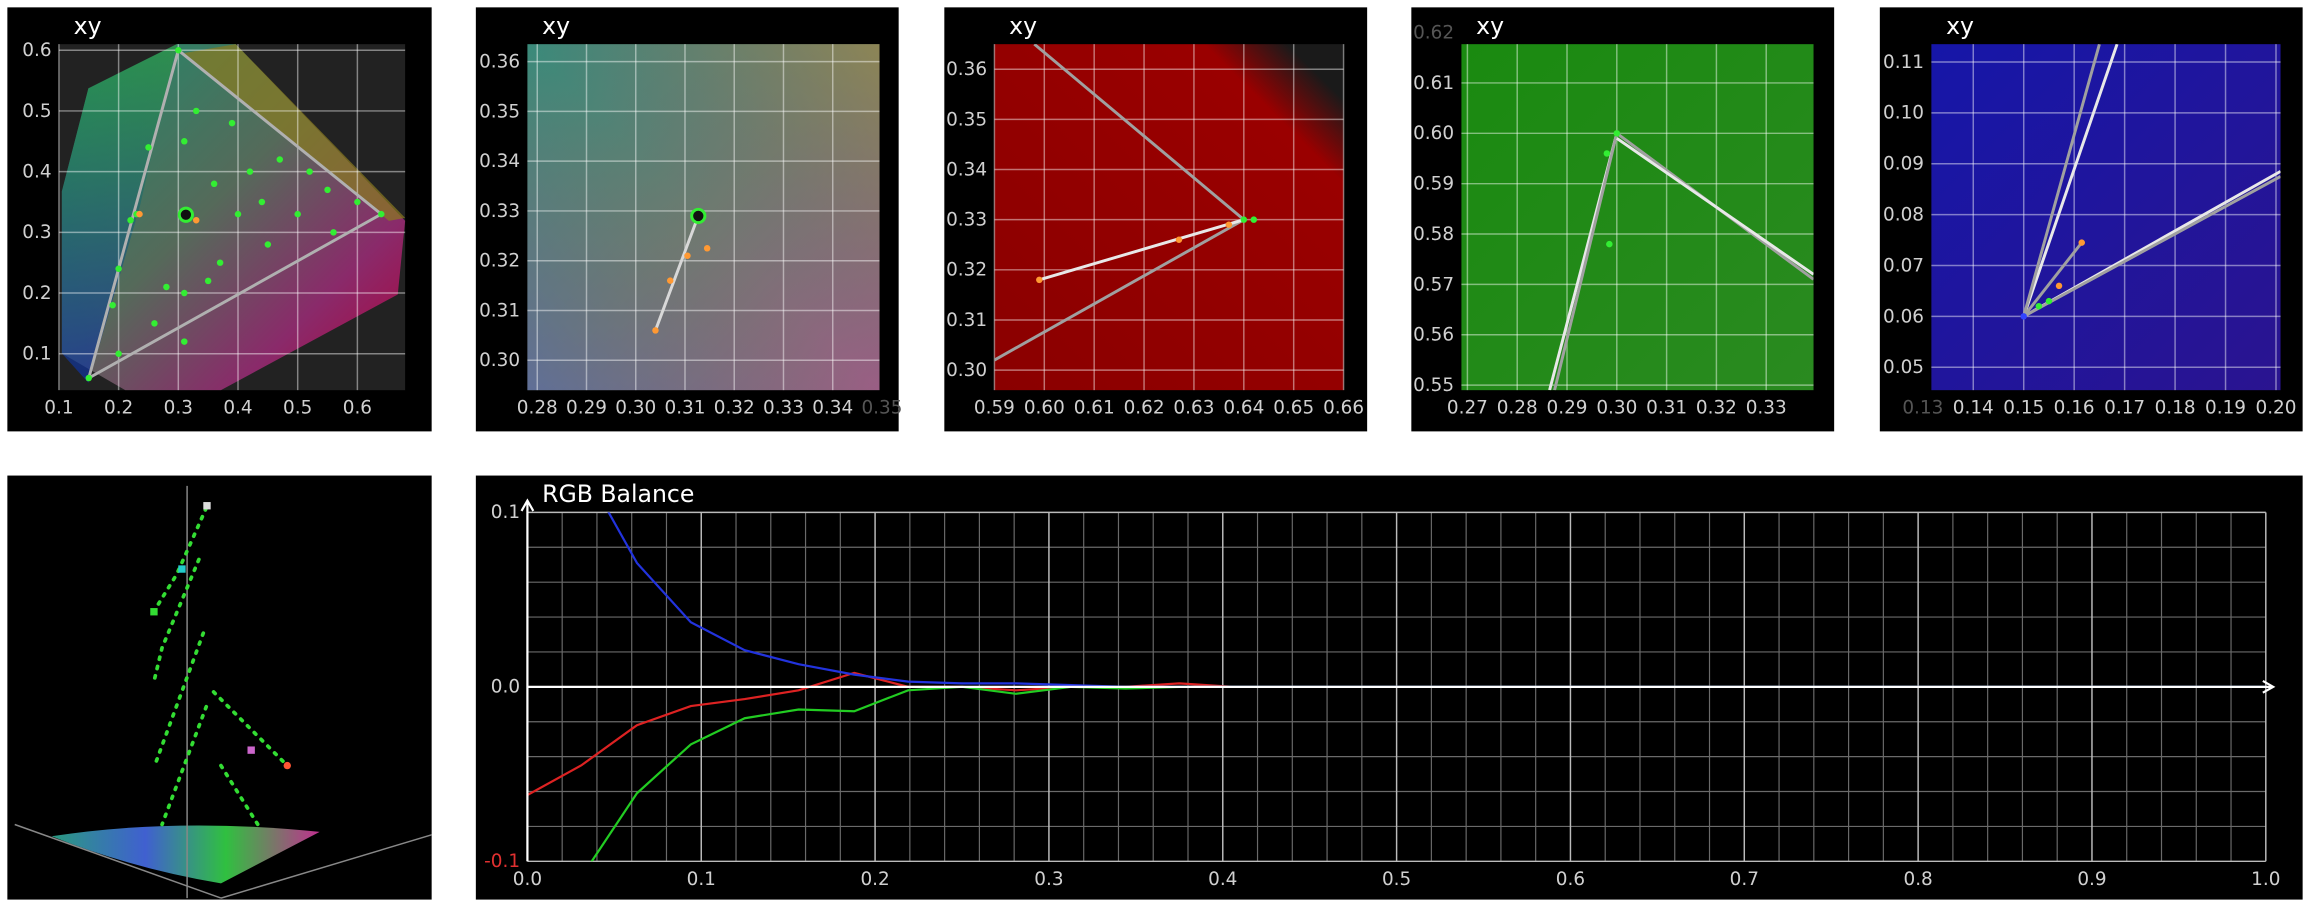 This screenshot has height=904, width=2310. I want to click on x-tick-label: 0.15, so click(2023, 408).